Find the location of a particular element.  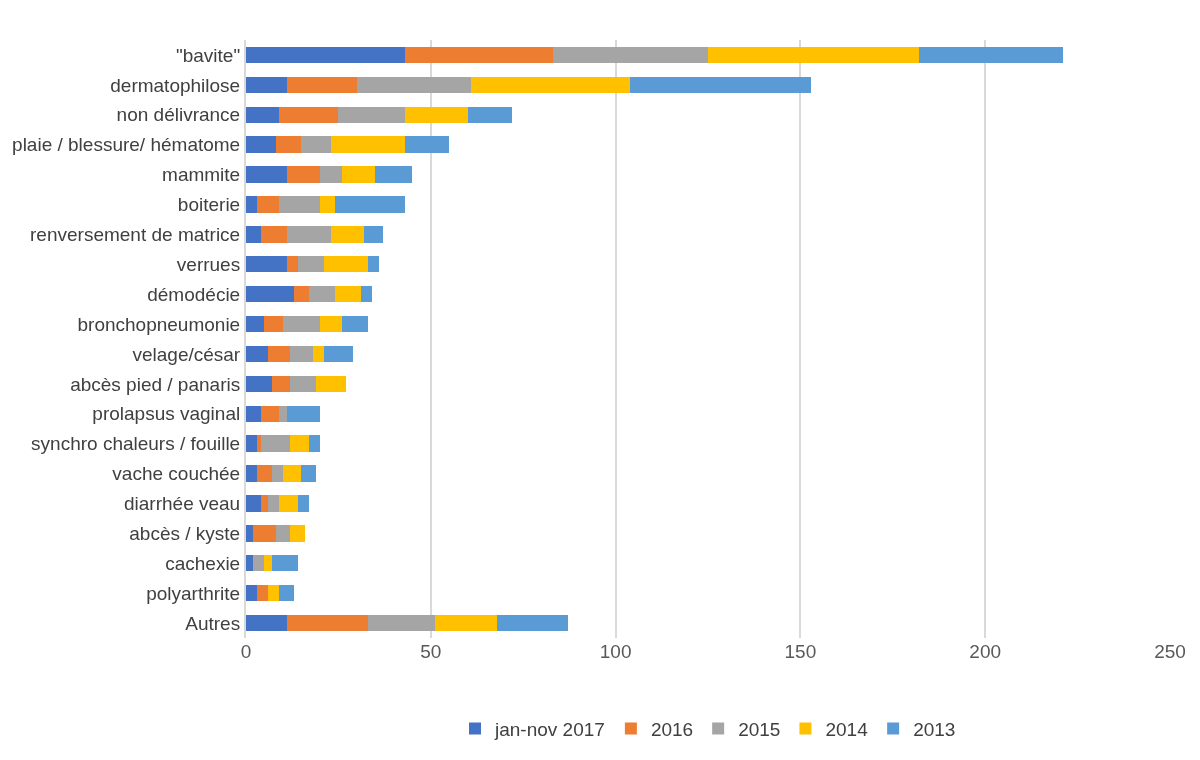

y-tick-label: plaie / blessure/ hématome is located at coordinates (126, 145).